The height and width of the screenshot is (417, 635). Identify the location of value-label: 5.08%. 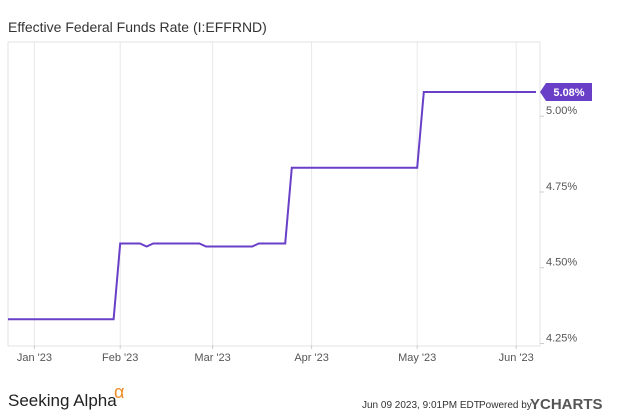
(568, 93).